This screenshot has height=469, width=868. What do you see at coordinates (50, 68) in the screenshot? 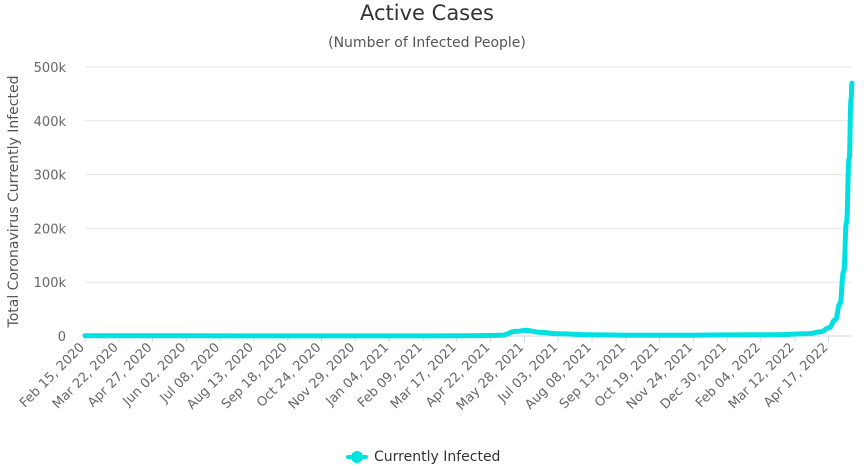
I see `y-tick-label: 500k` at bounding box center [50, 68].